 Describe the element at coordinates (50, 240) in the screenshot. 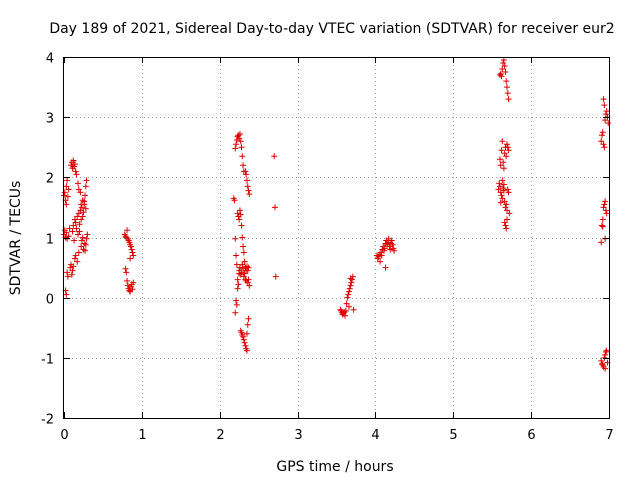

I see `y-tick-label: 1` at that location.